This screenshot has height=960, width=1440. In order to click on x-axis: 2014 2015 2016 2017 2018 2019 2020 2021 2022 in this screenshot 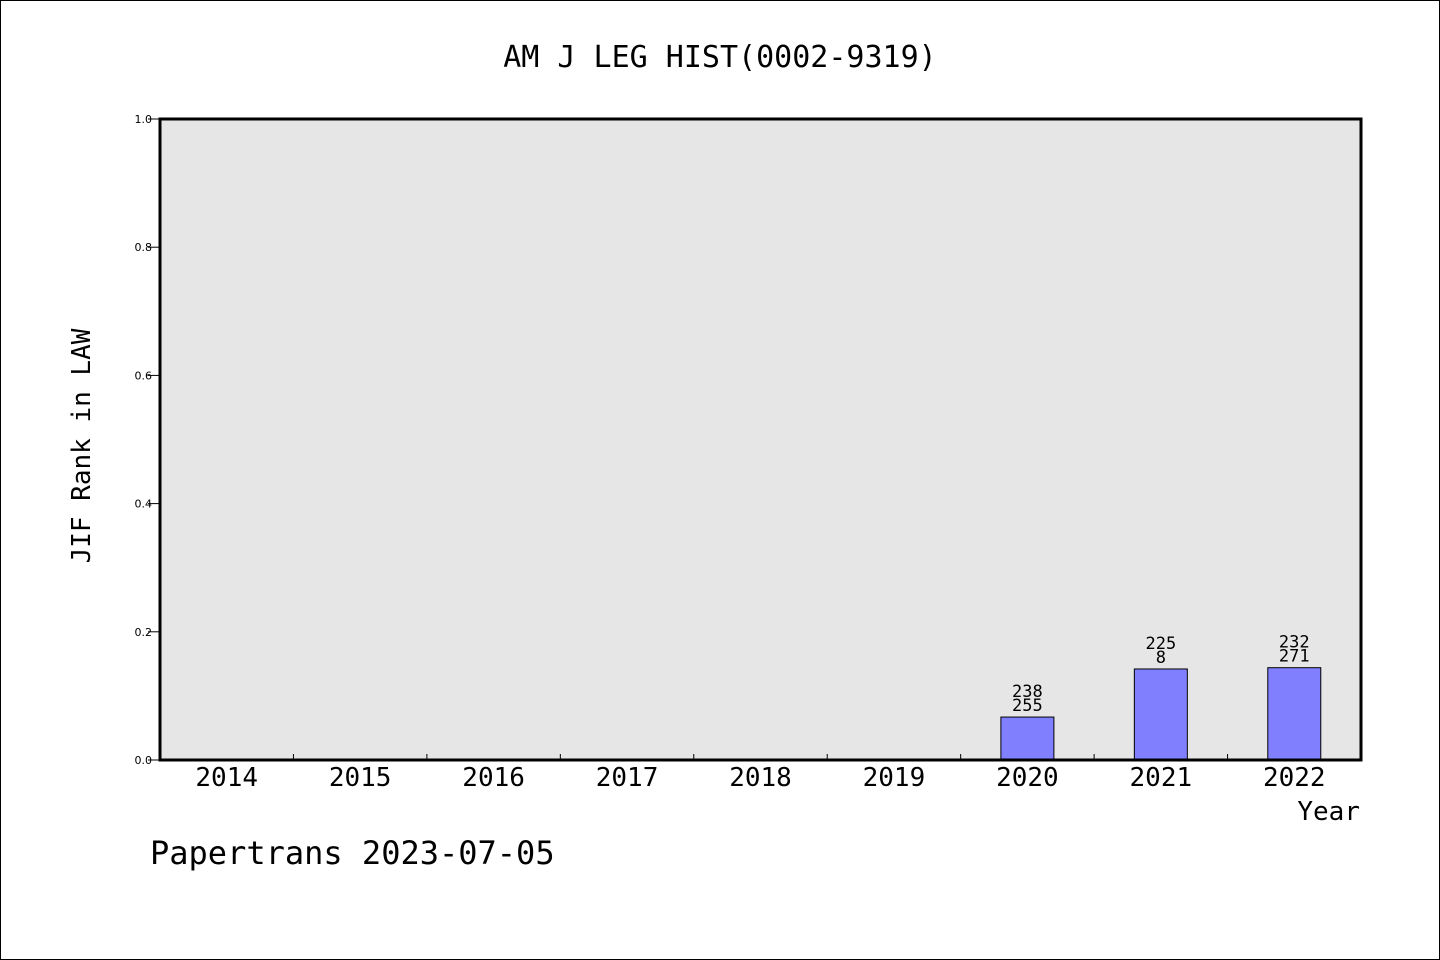, I will do `click(760, 773)`.